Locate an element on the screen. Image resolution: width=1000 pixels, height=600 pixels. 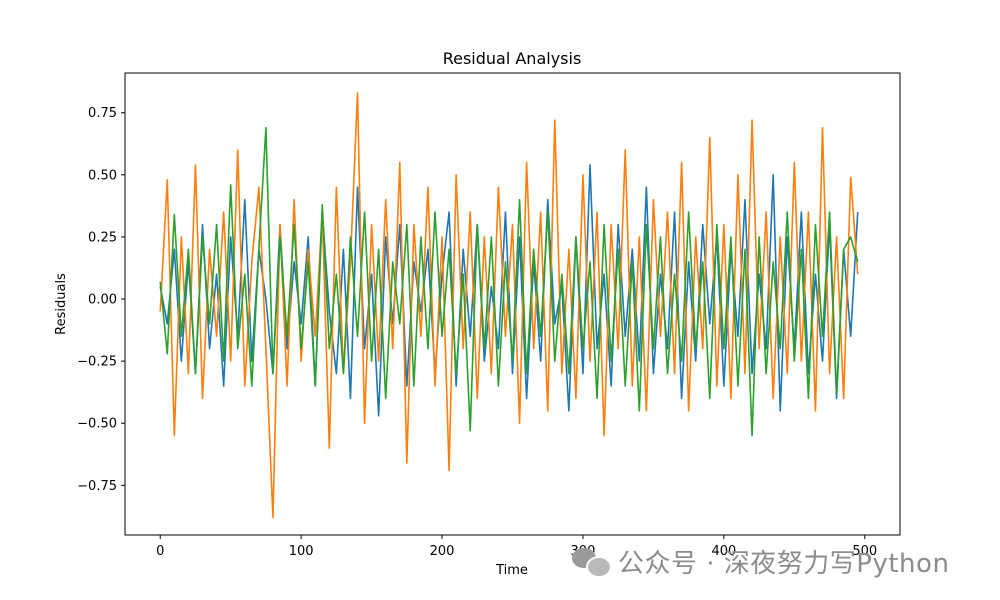
y-tick-label: 0.25 is located at coordinates (102, 237).